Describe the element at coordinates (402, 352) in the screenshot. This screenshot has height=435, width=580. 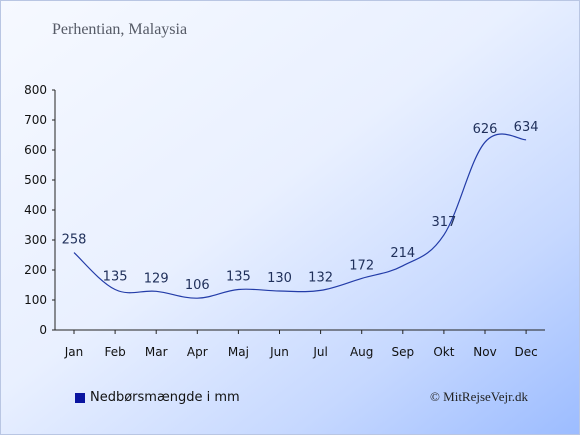
I see `x-tick-label: Sep` at that location.